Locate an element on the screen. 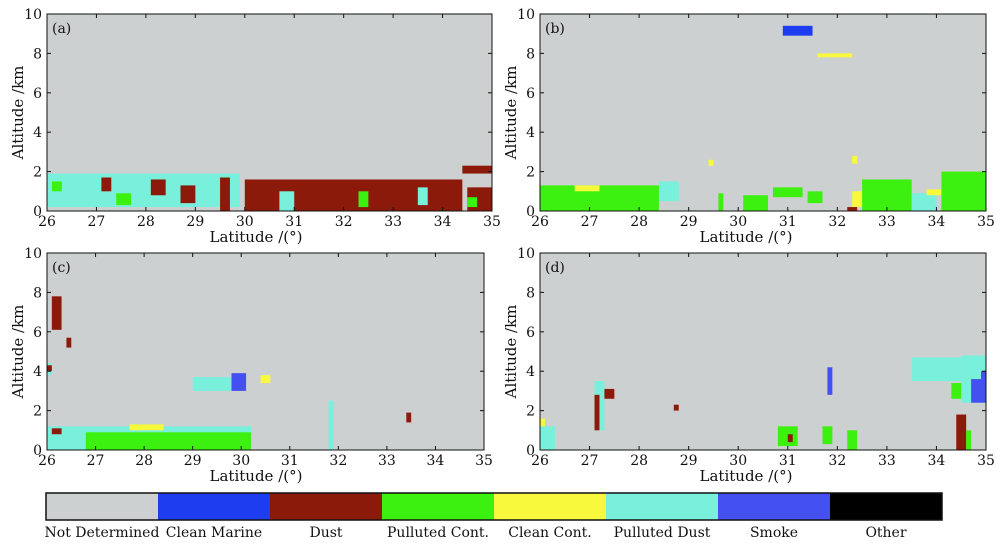 This screenshot has width=1000, height=547. legend-label: Pulluted Dust is located at coordinates (662, 533).